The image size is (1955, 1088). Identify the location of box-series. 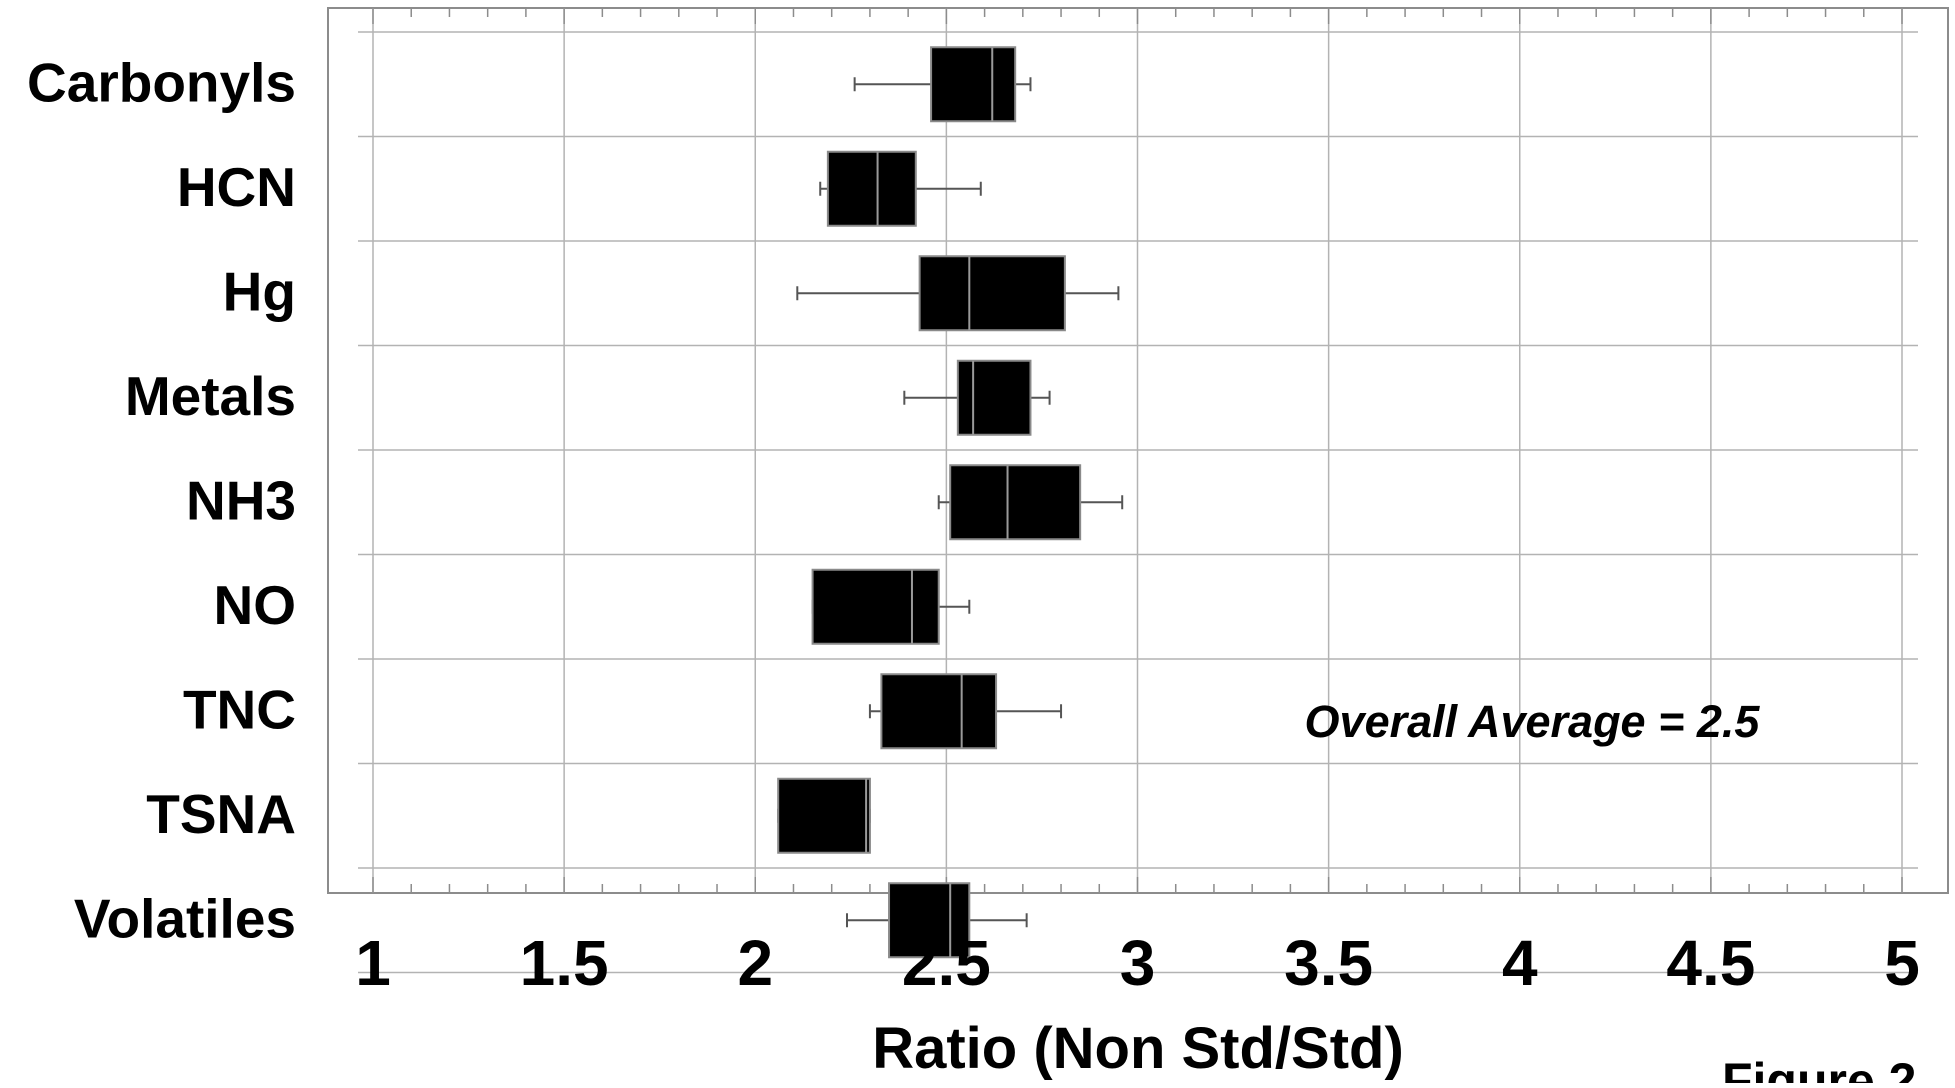
(950, 502).